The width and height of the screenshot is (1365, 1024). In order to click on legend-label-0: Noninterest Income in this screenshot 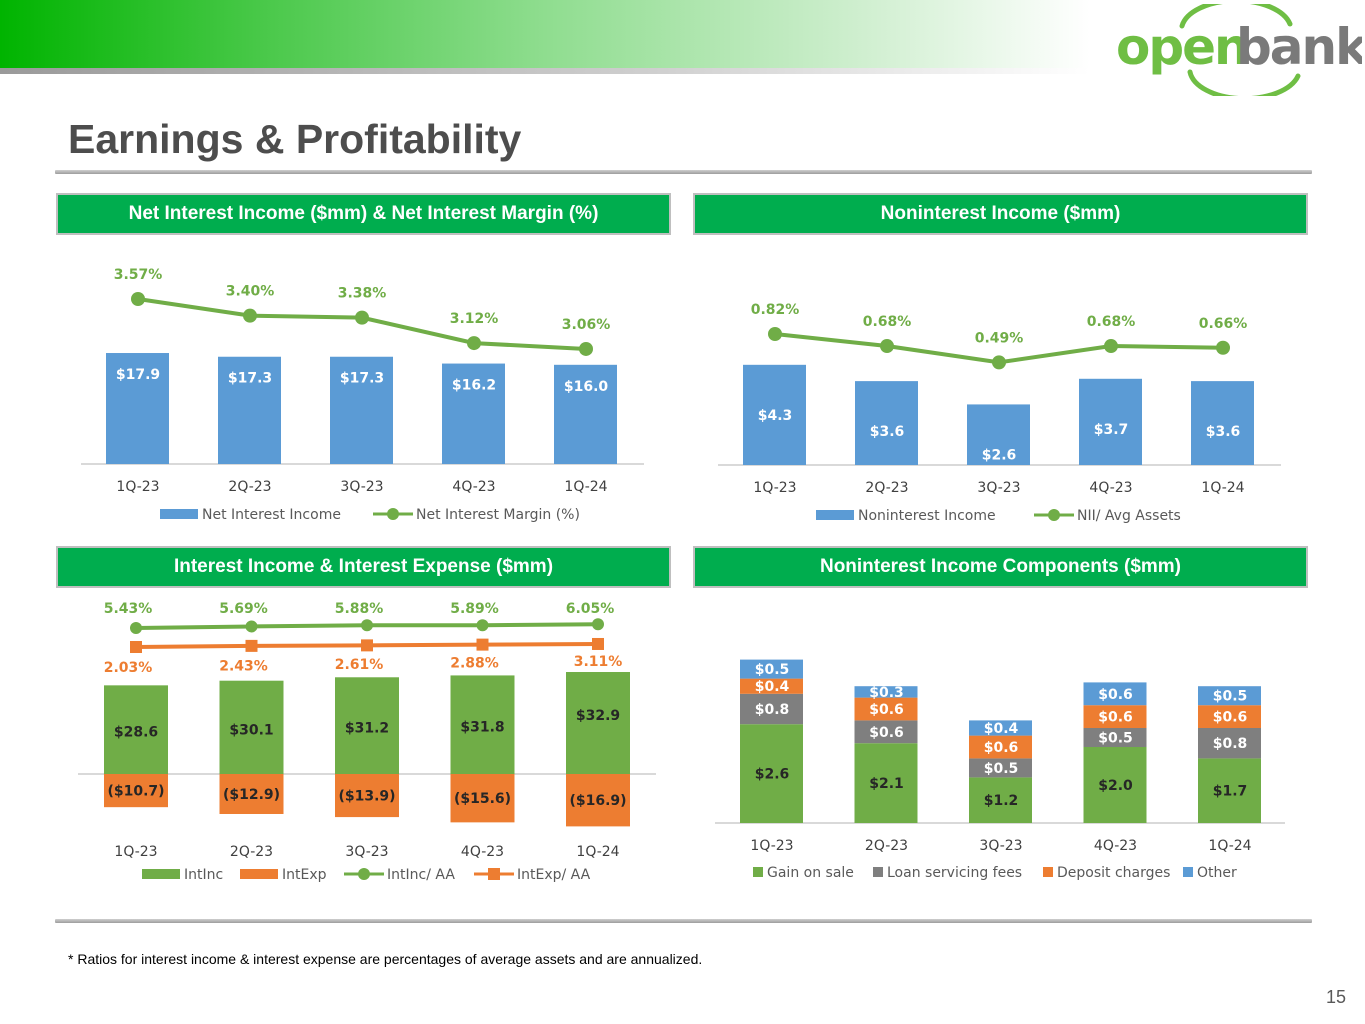, I will do `click(927, 516)`.